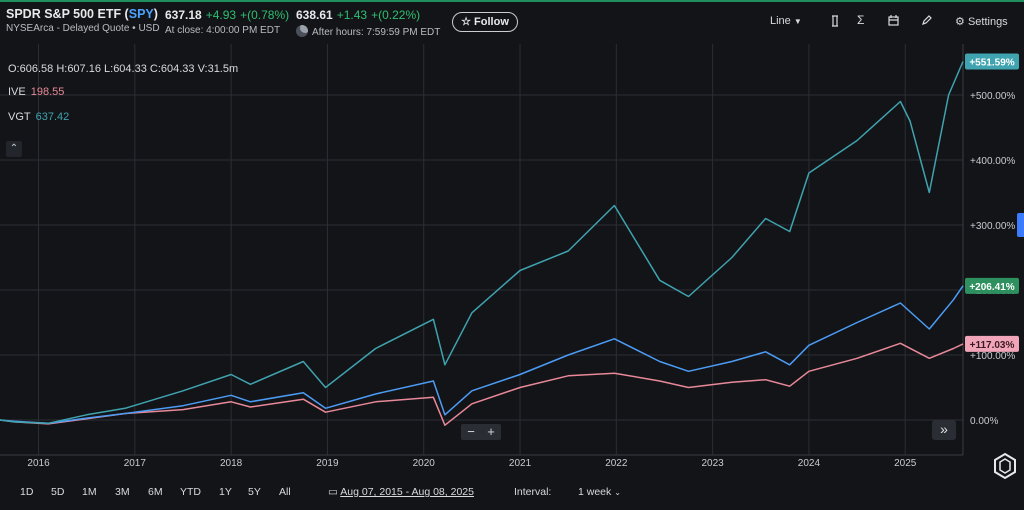 Image resolution: width=1024 pixels, height=510 pixels. I want to click on chevron-up-icon: ⌃, so click(14, 148).